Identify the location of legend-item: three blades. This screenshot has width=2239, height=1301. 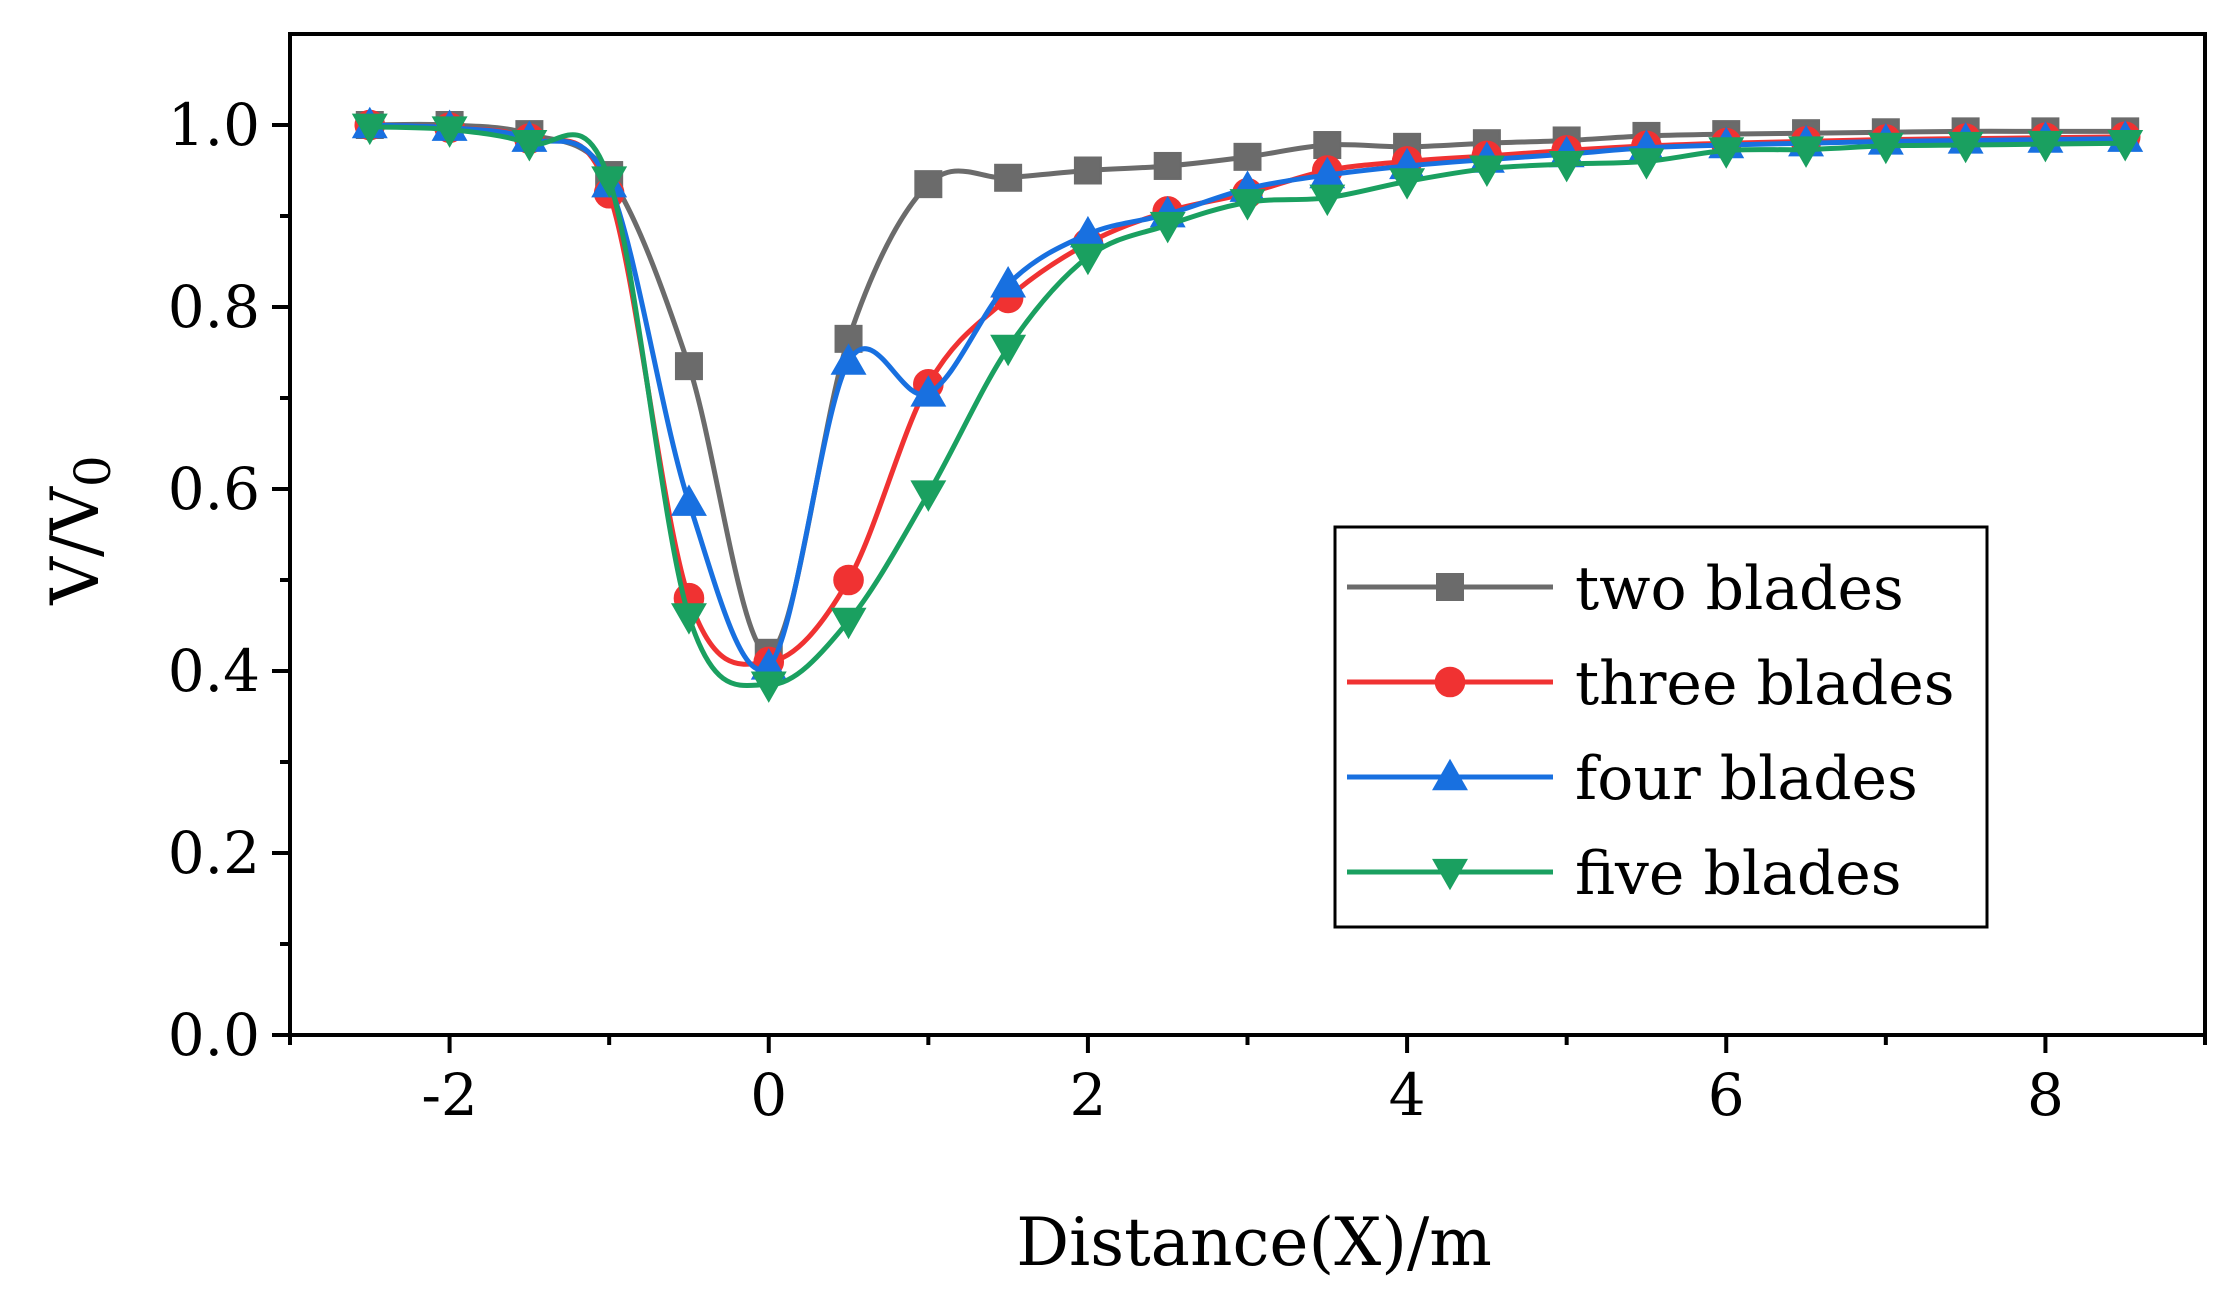
(1651, 684).